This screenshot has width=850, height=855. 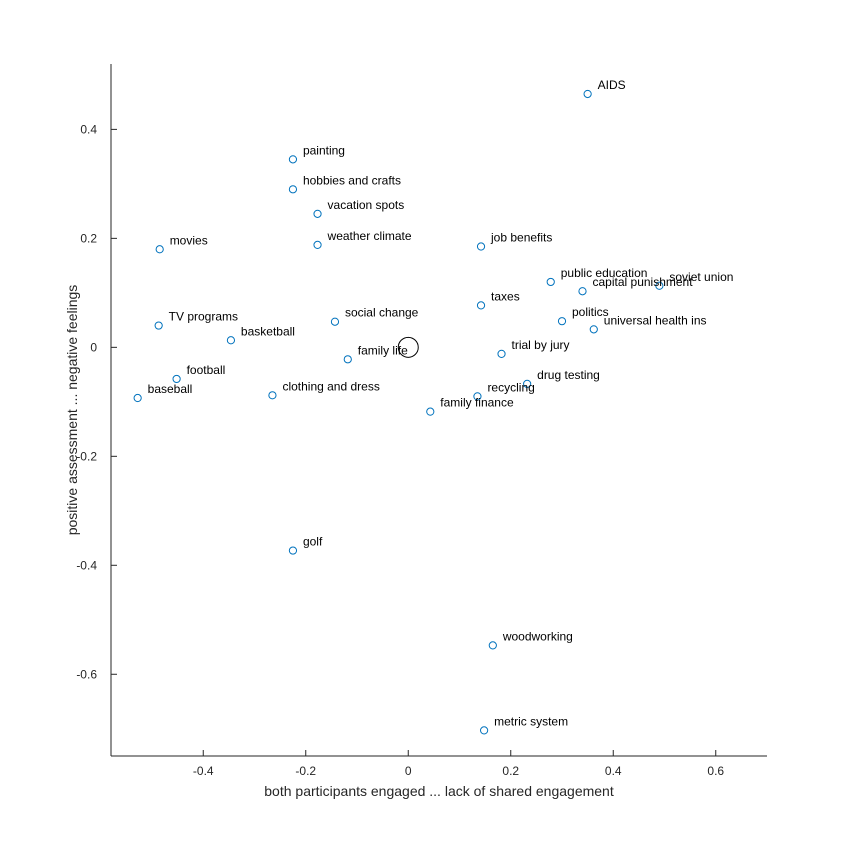 I want to click on y-tick-label: -0.6, so click(x=86, y=674).